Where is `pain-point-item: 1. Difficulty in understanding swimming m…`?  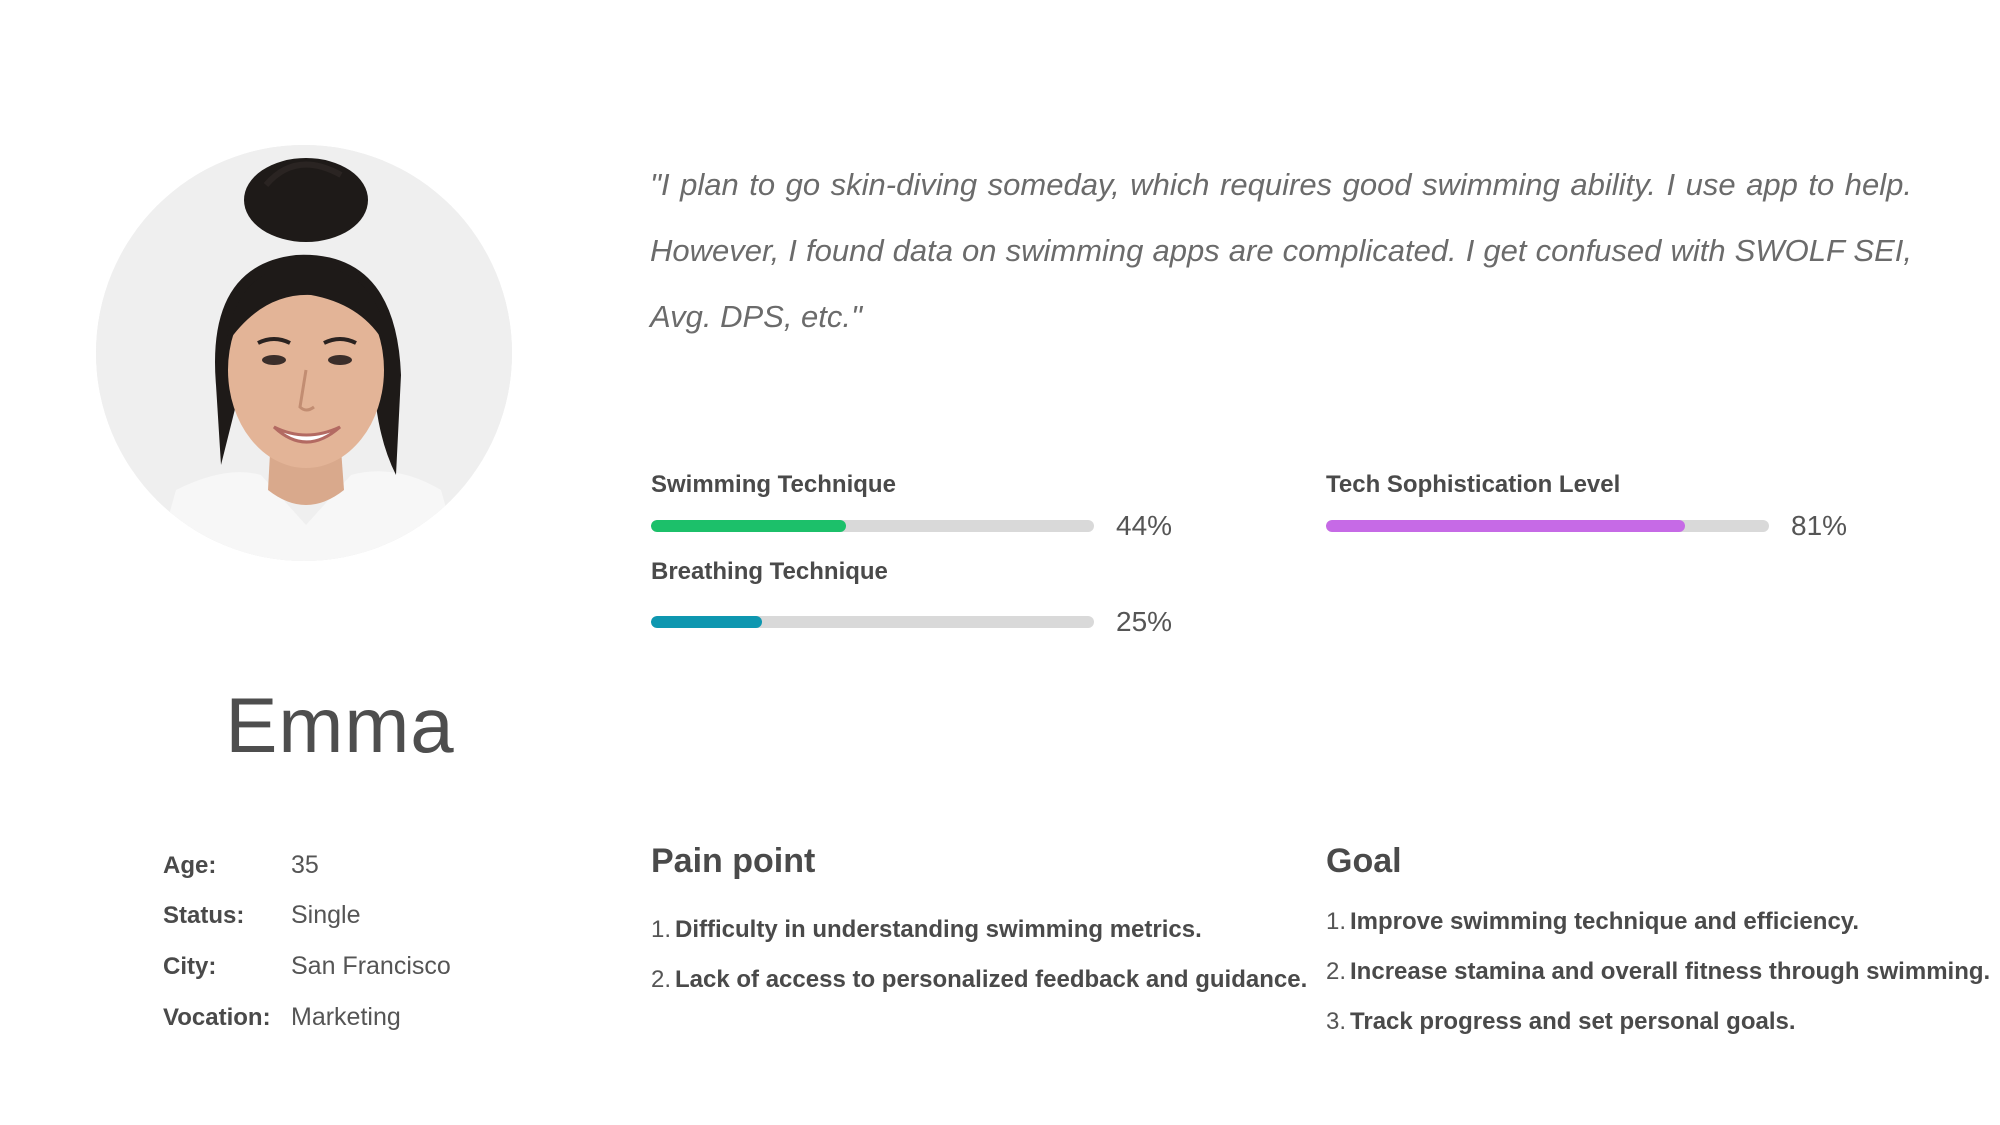 pain-point-item: 1. Difficulty in understanding swimming m… is located at coordinates (926, 930).